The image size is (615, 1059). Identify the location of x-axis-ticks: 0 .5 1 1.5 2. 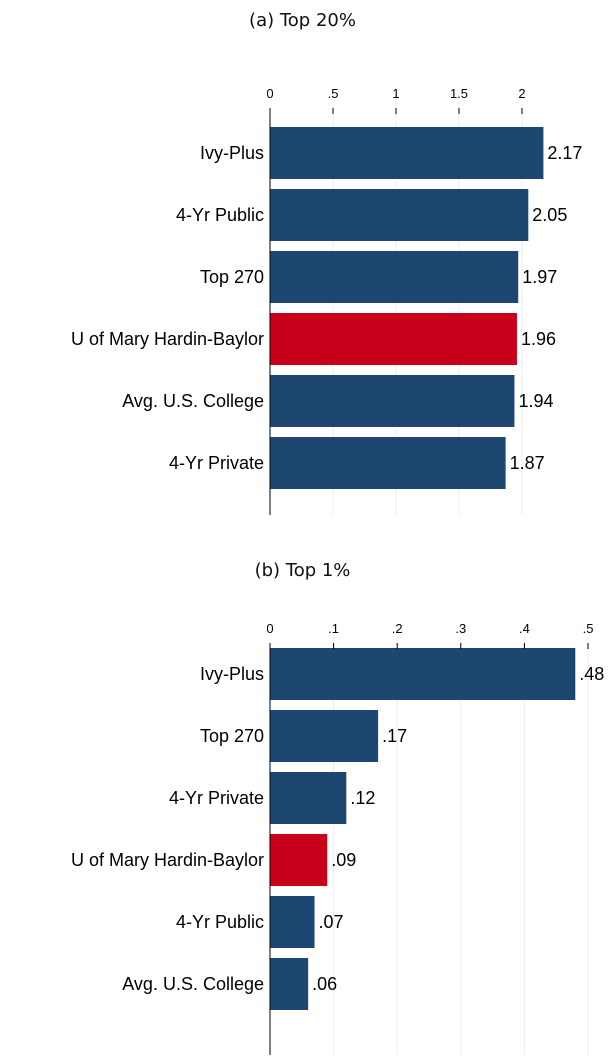
(396, 100).